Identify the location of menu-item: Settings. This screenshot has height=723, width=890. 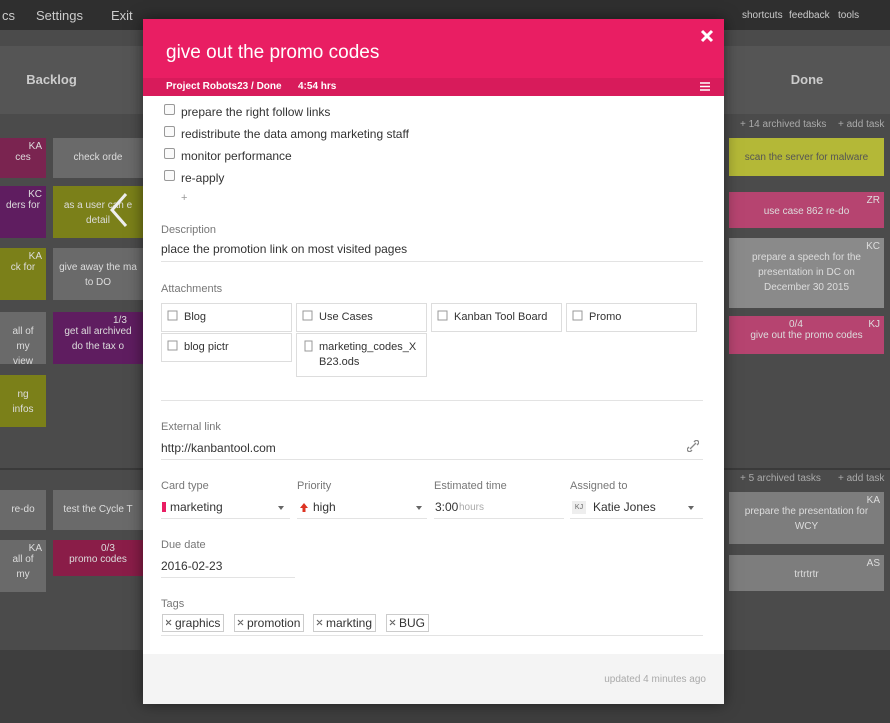
(59, 15).